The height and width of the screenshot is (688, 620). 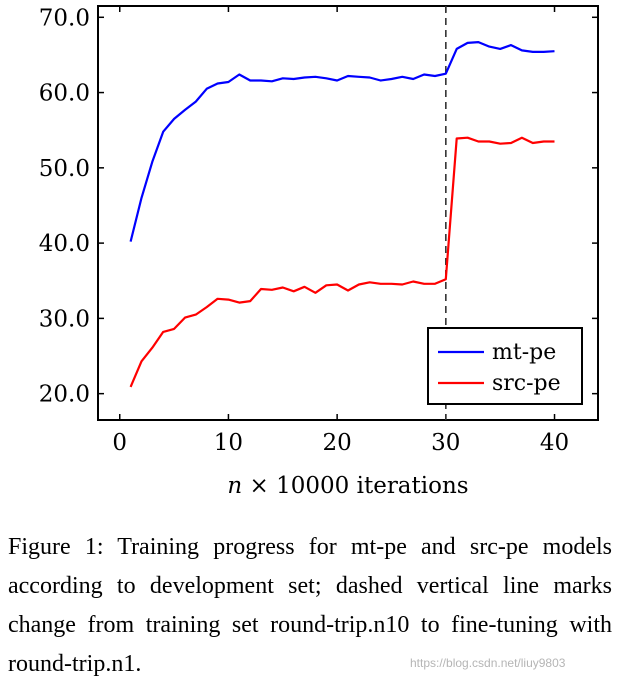 I want to click on y-tick-label: 50.0, so click(x=64, y=169).